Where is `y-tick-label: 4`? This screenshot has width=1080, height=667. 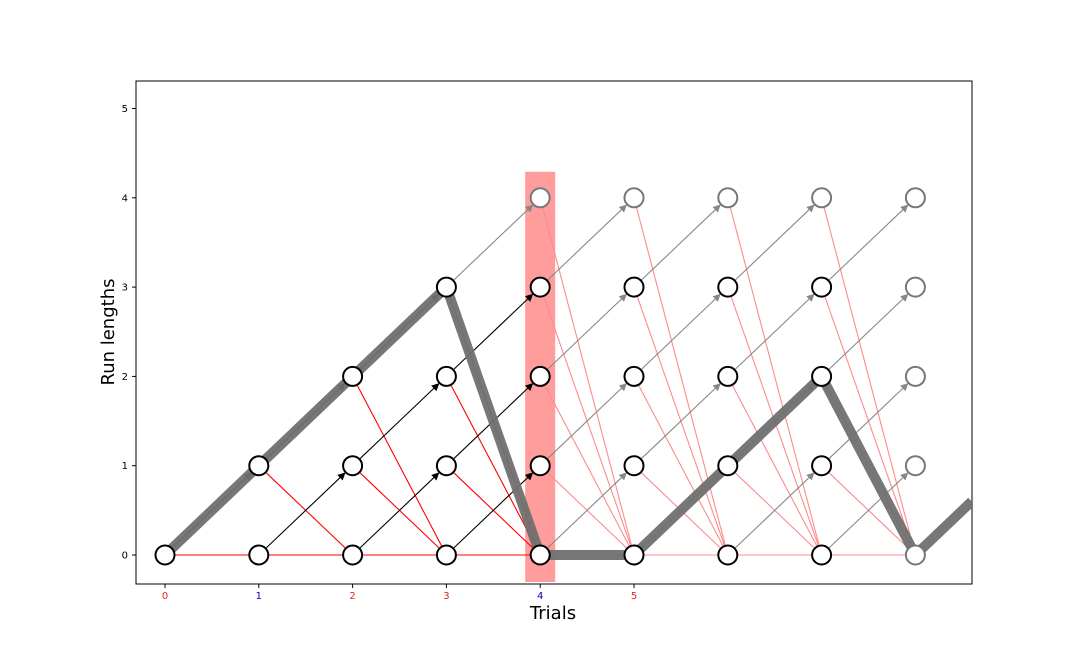 y-tick-label: 4 is located at coordinates (125, 198).